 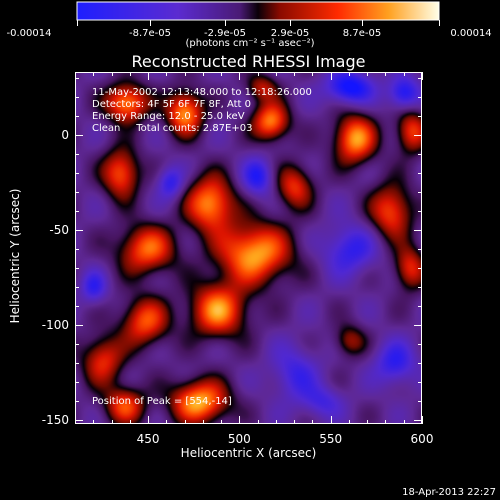 I want to click on y-tick-label: -100, so click(x=55, y=325).